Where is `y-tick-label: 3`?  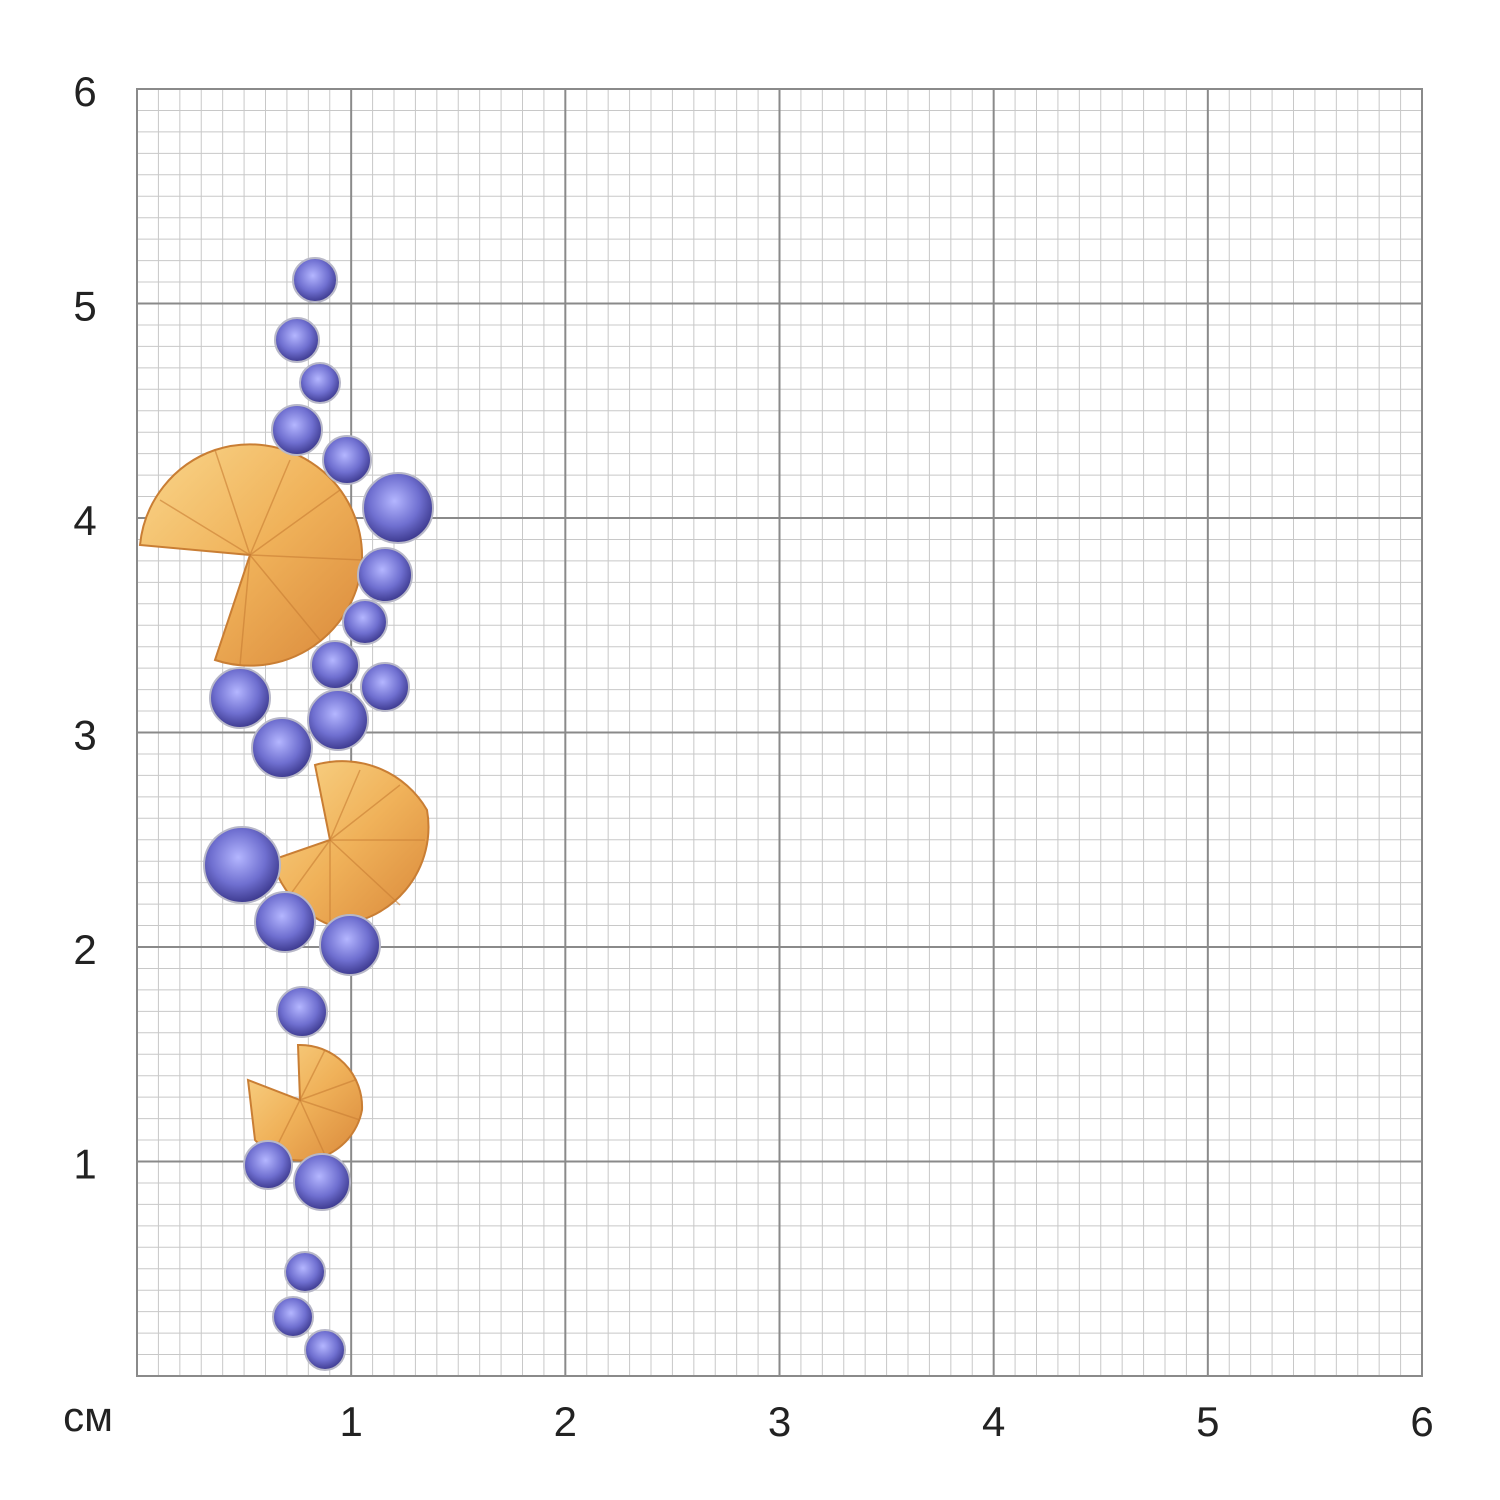
y-tick-label: 3 is located at coordinates (84, 735).